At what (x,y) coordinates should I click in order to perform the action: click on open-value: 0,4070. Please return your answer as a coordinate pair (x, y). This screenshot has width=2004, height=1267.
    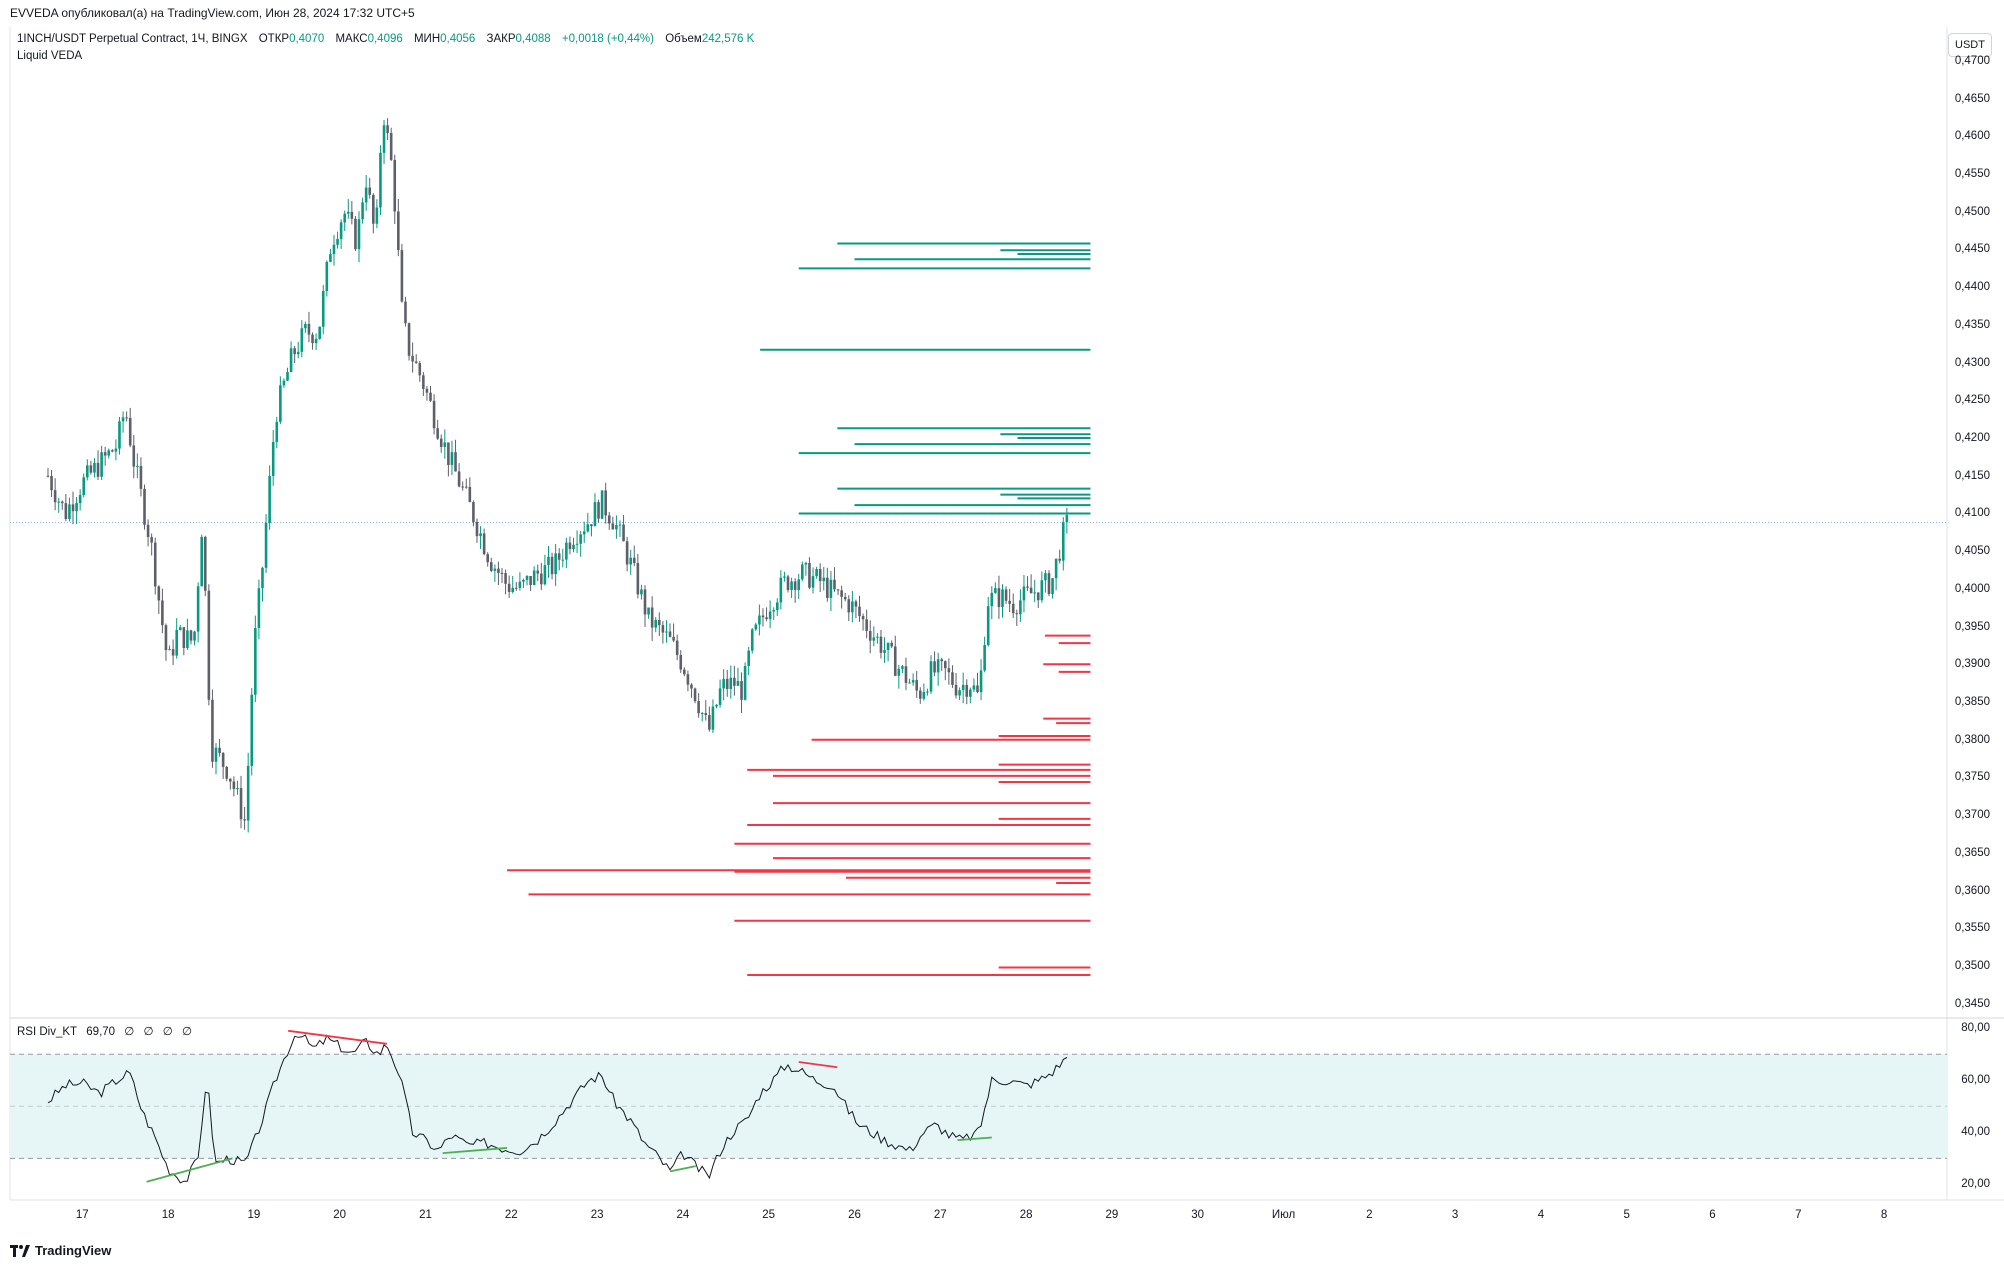
    Looking at the image, I should click on (307, 39).